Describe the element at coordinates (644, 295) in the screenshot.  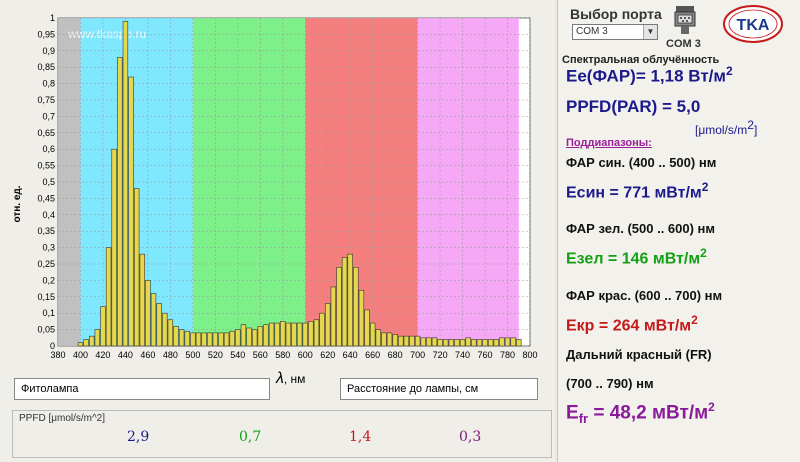
I see `red-range-label: ФАР крас. (600 .. 700) нм` at that location.